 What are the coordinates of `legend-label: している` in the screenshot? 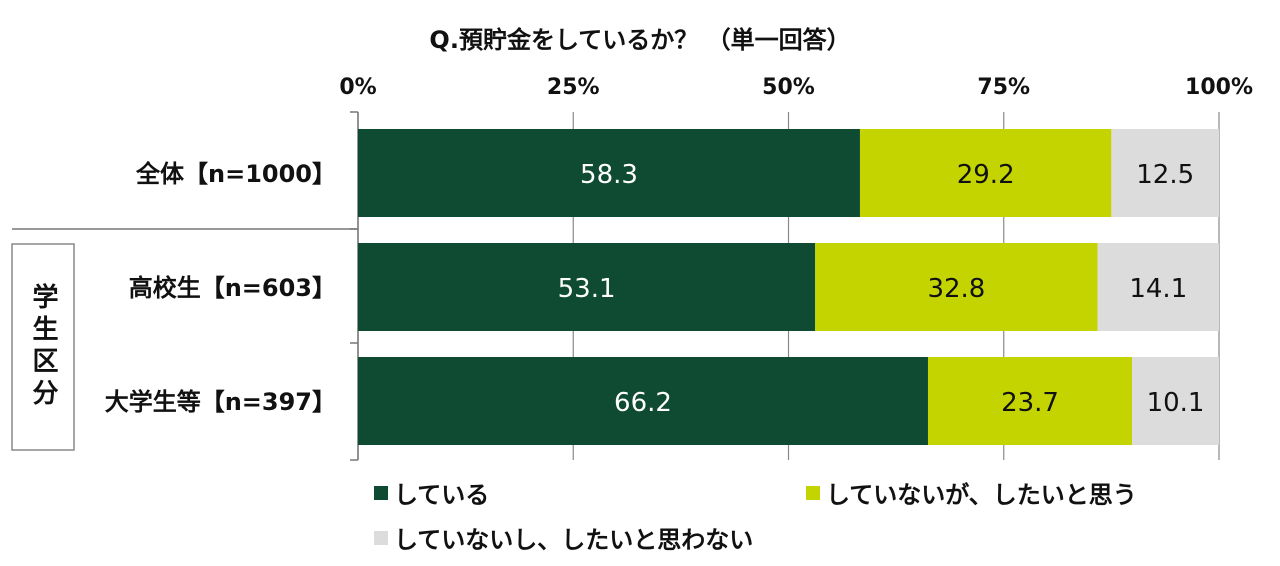 It's located at (441, 495).